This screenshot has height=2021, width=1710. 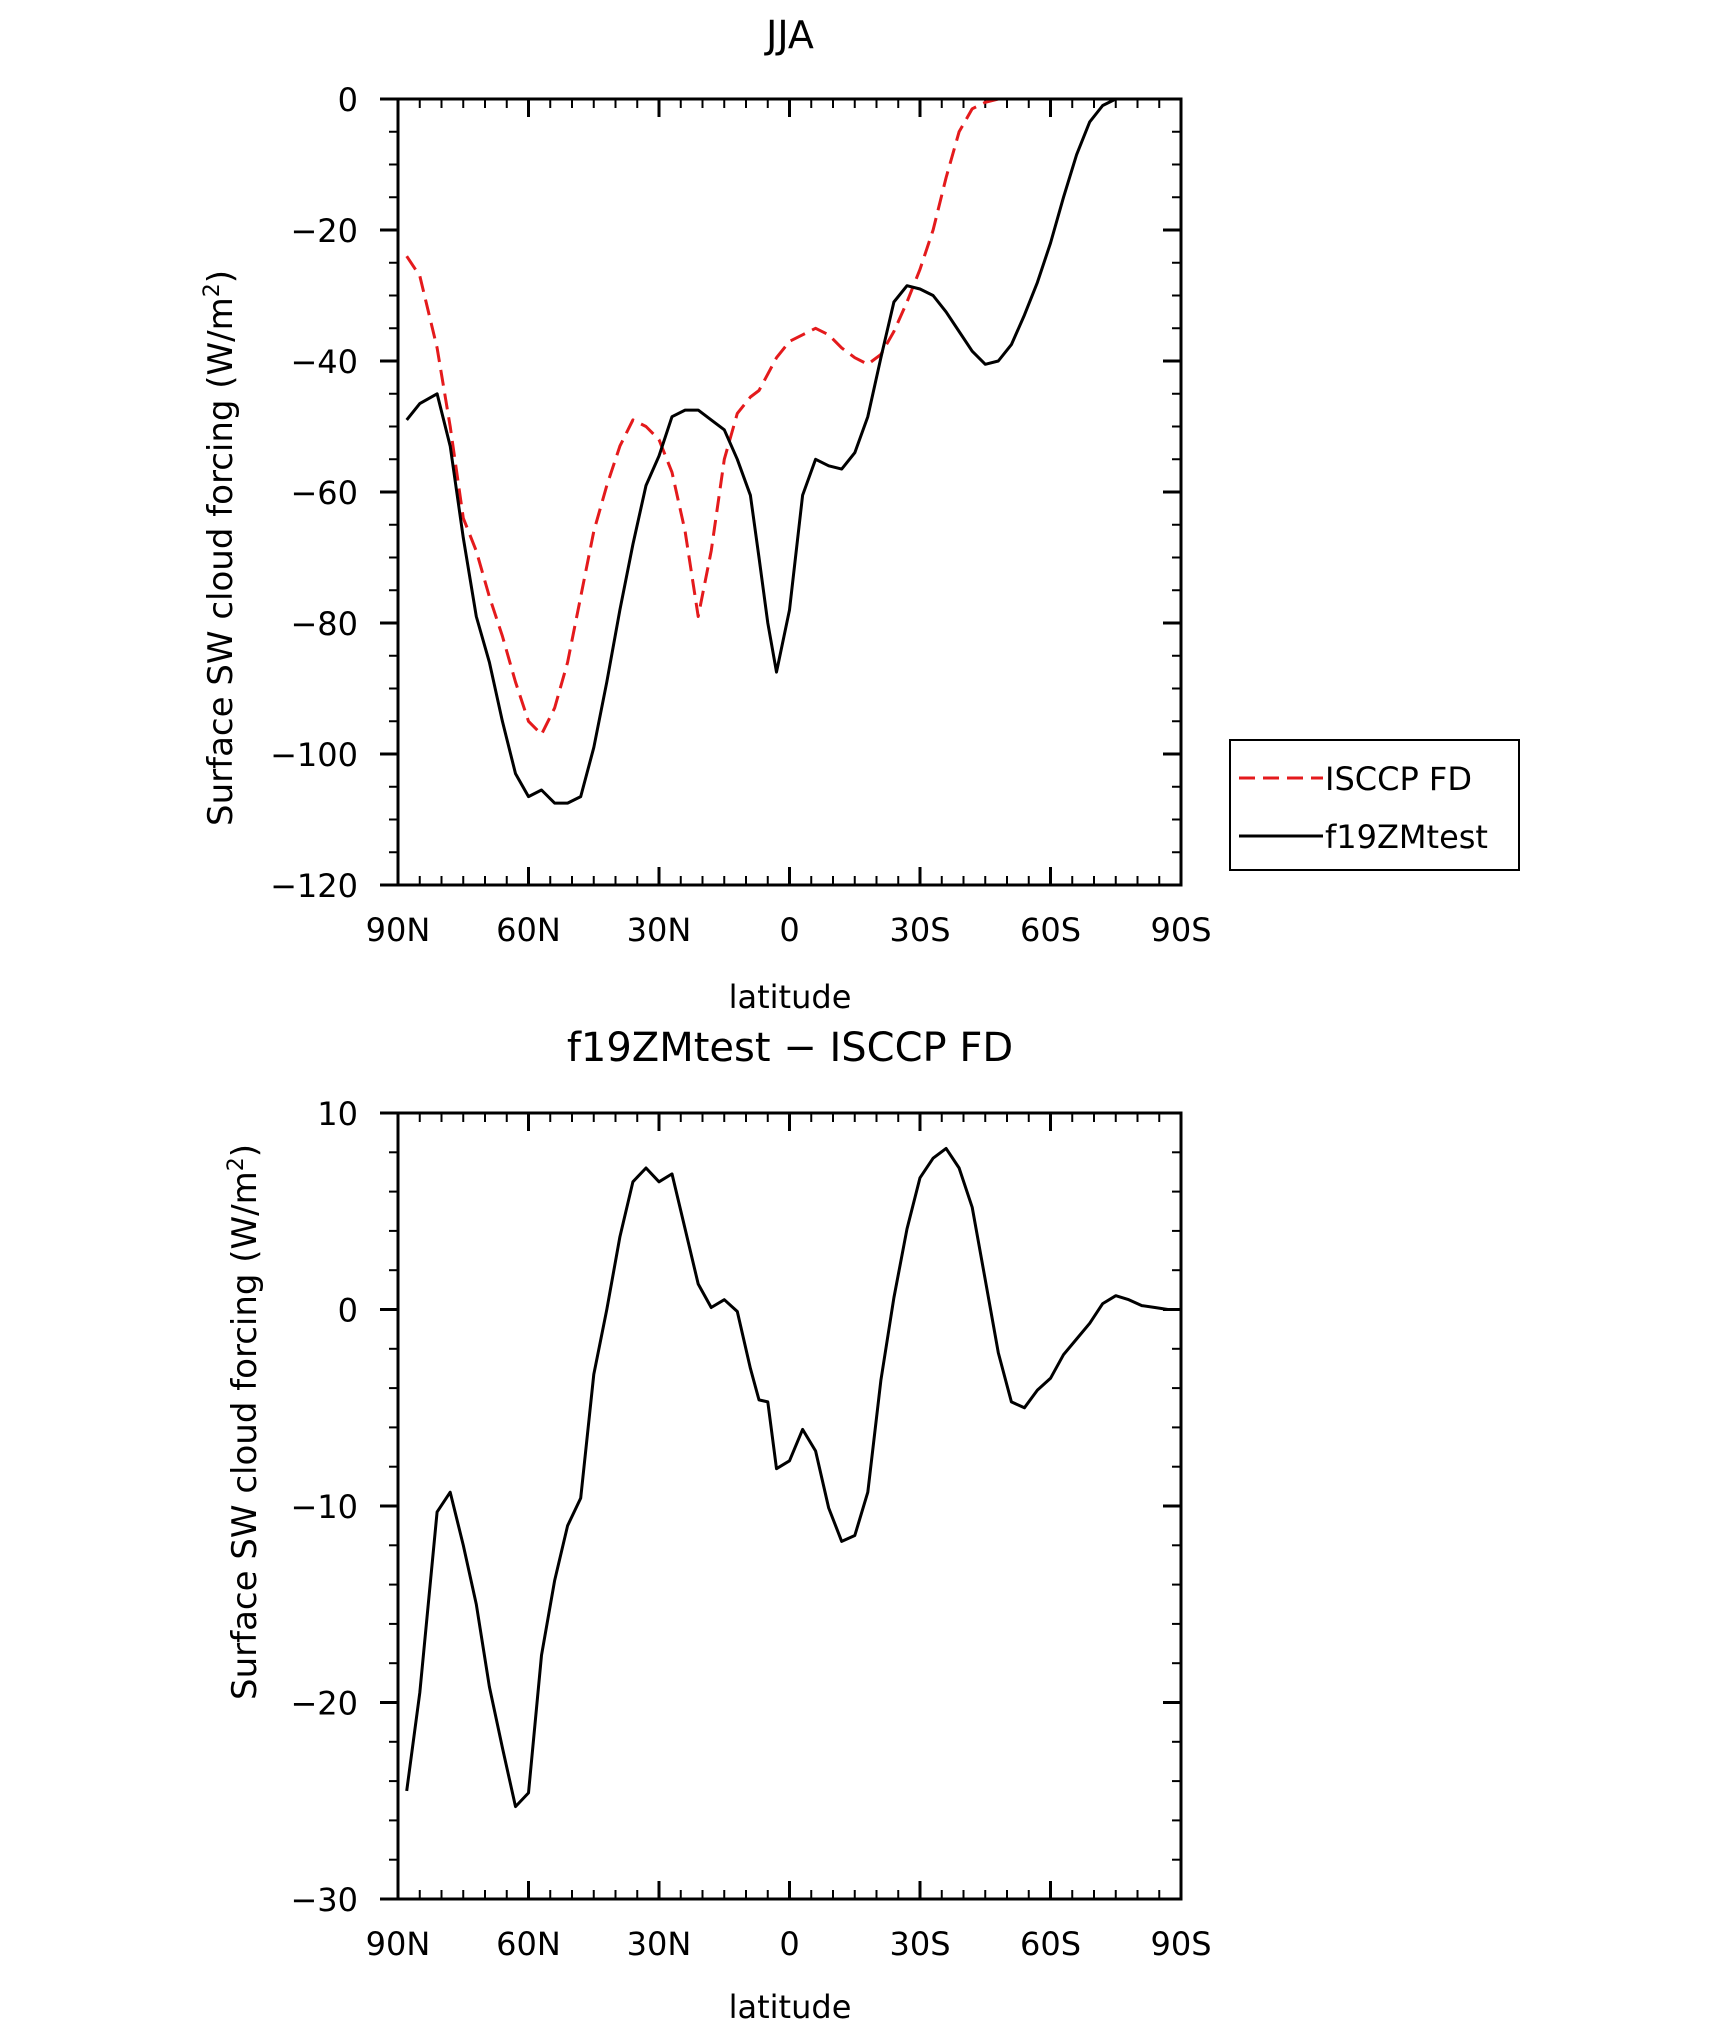 What do you see at coordinates (324, 624) in the screenshot?
I see `y-tick-label: −80` at bounding box center [324, 624].